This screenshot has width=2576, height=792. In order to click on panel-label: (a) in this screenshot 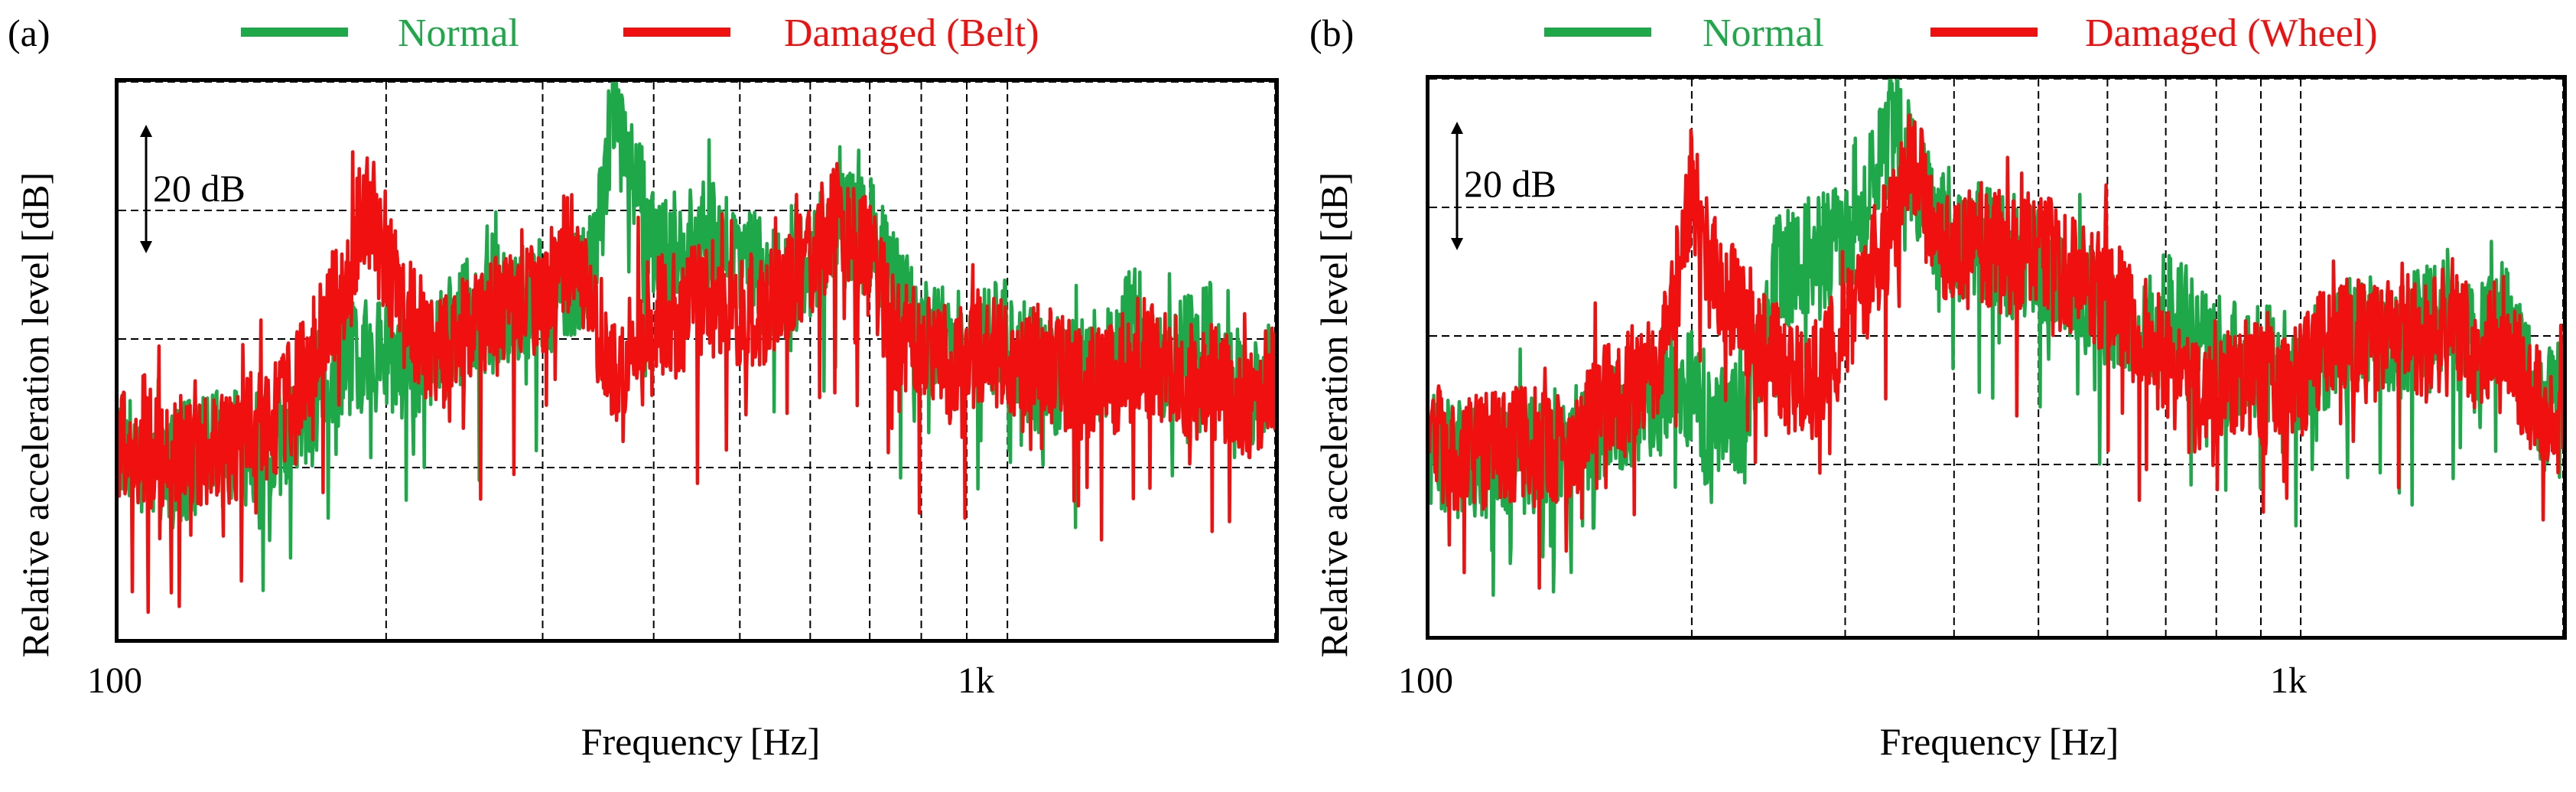, I will do `click(29, 33)`.